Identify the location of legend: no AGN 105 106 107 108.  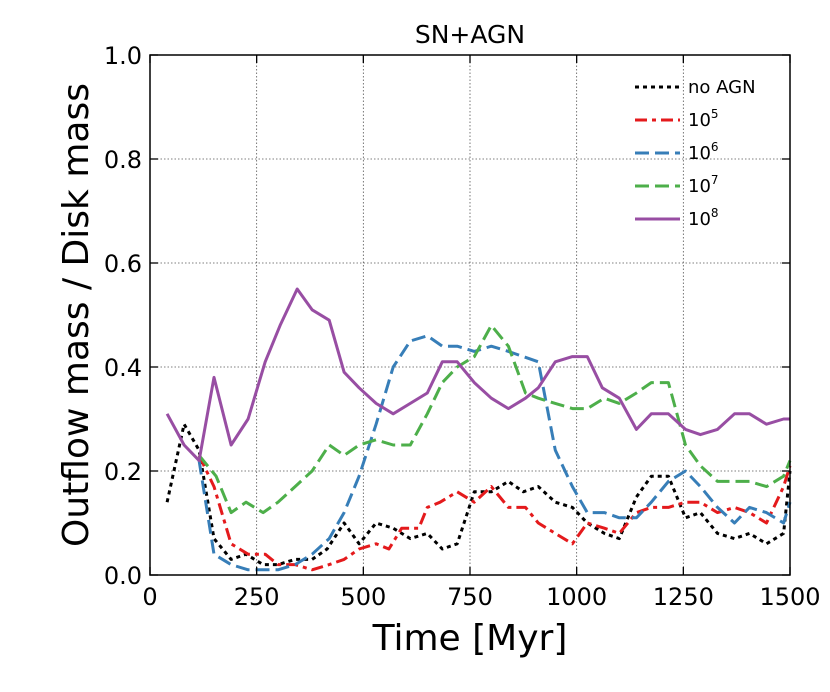
(695, 153).